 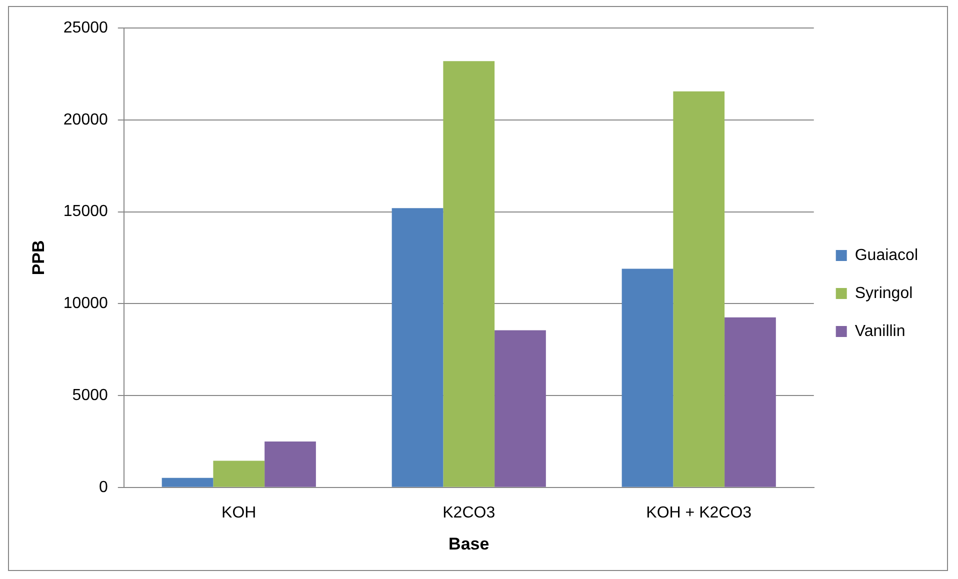 I want to click on y-tick-label: 15000, so click(x=85, y=211).